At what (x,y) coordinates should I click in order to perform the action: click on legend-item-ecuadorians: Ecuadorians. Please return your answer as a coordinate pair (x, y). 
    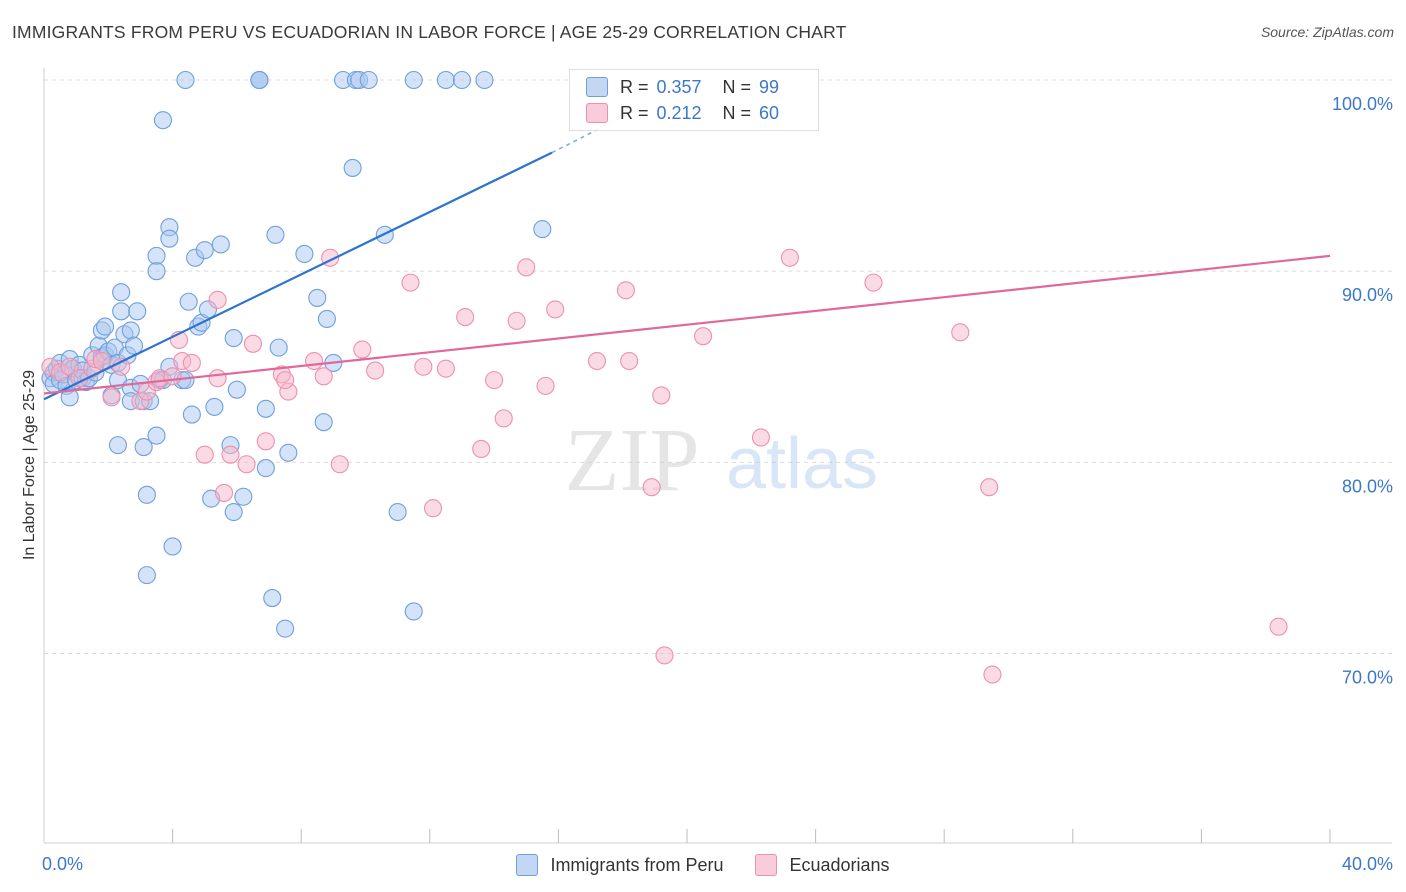
    Looking at the image, I should click on (822, 865).